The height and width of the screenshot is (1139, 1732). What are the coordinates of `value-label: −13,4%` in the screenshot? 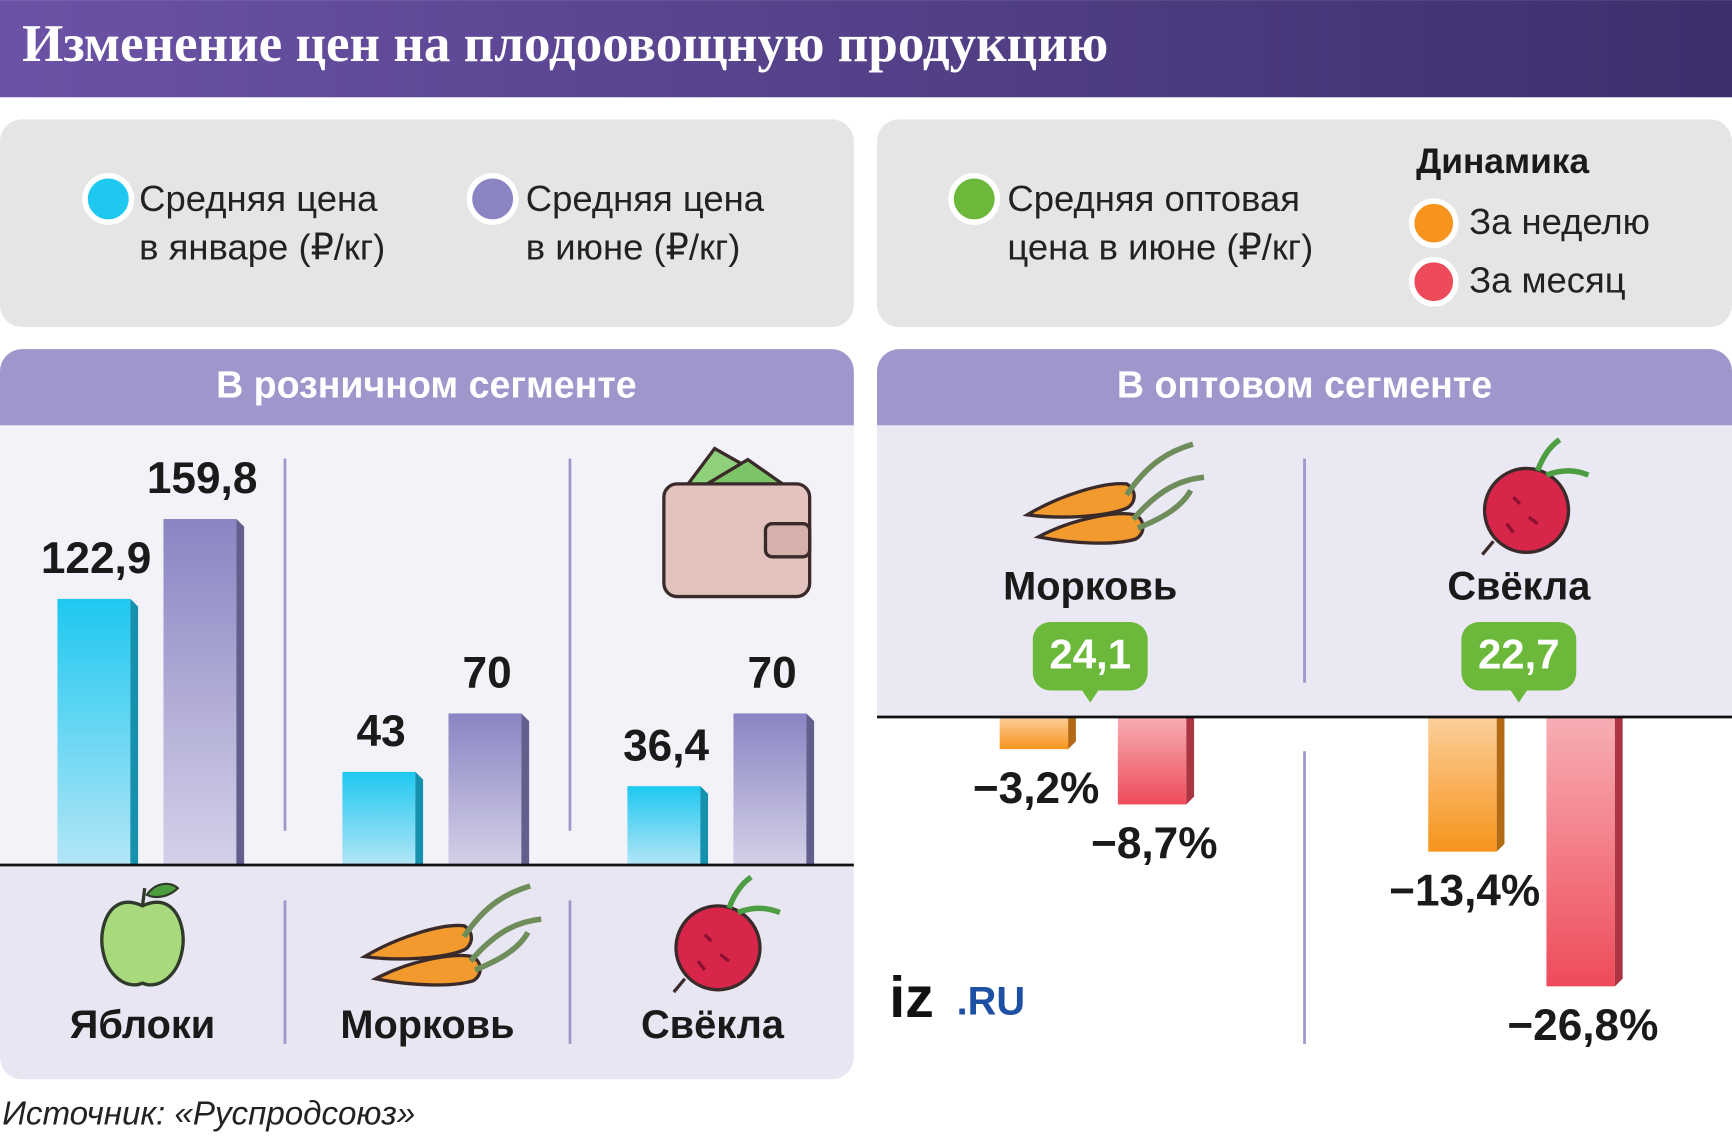 It's located at (1464, 890).